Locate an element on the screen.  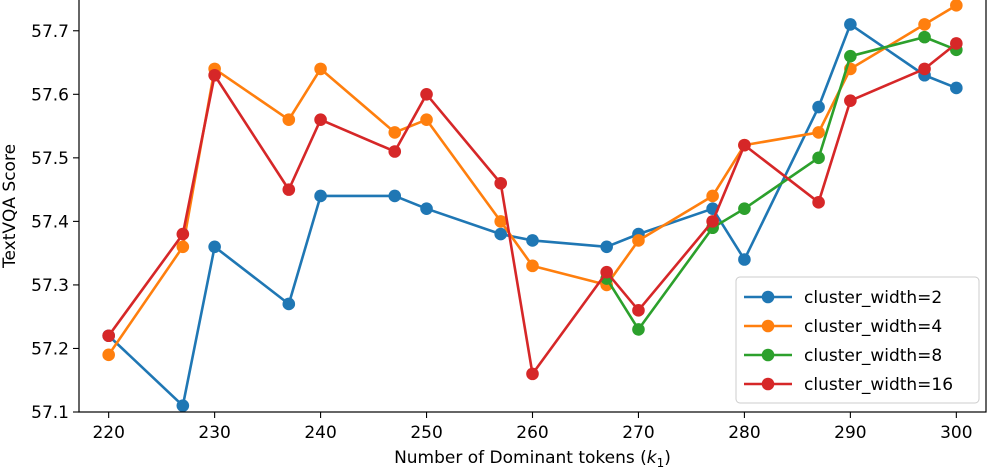
x-tick-label: 240 is located at coordinates (320, 433).